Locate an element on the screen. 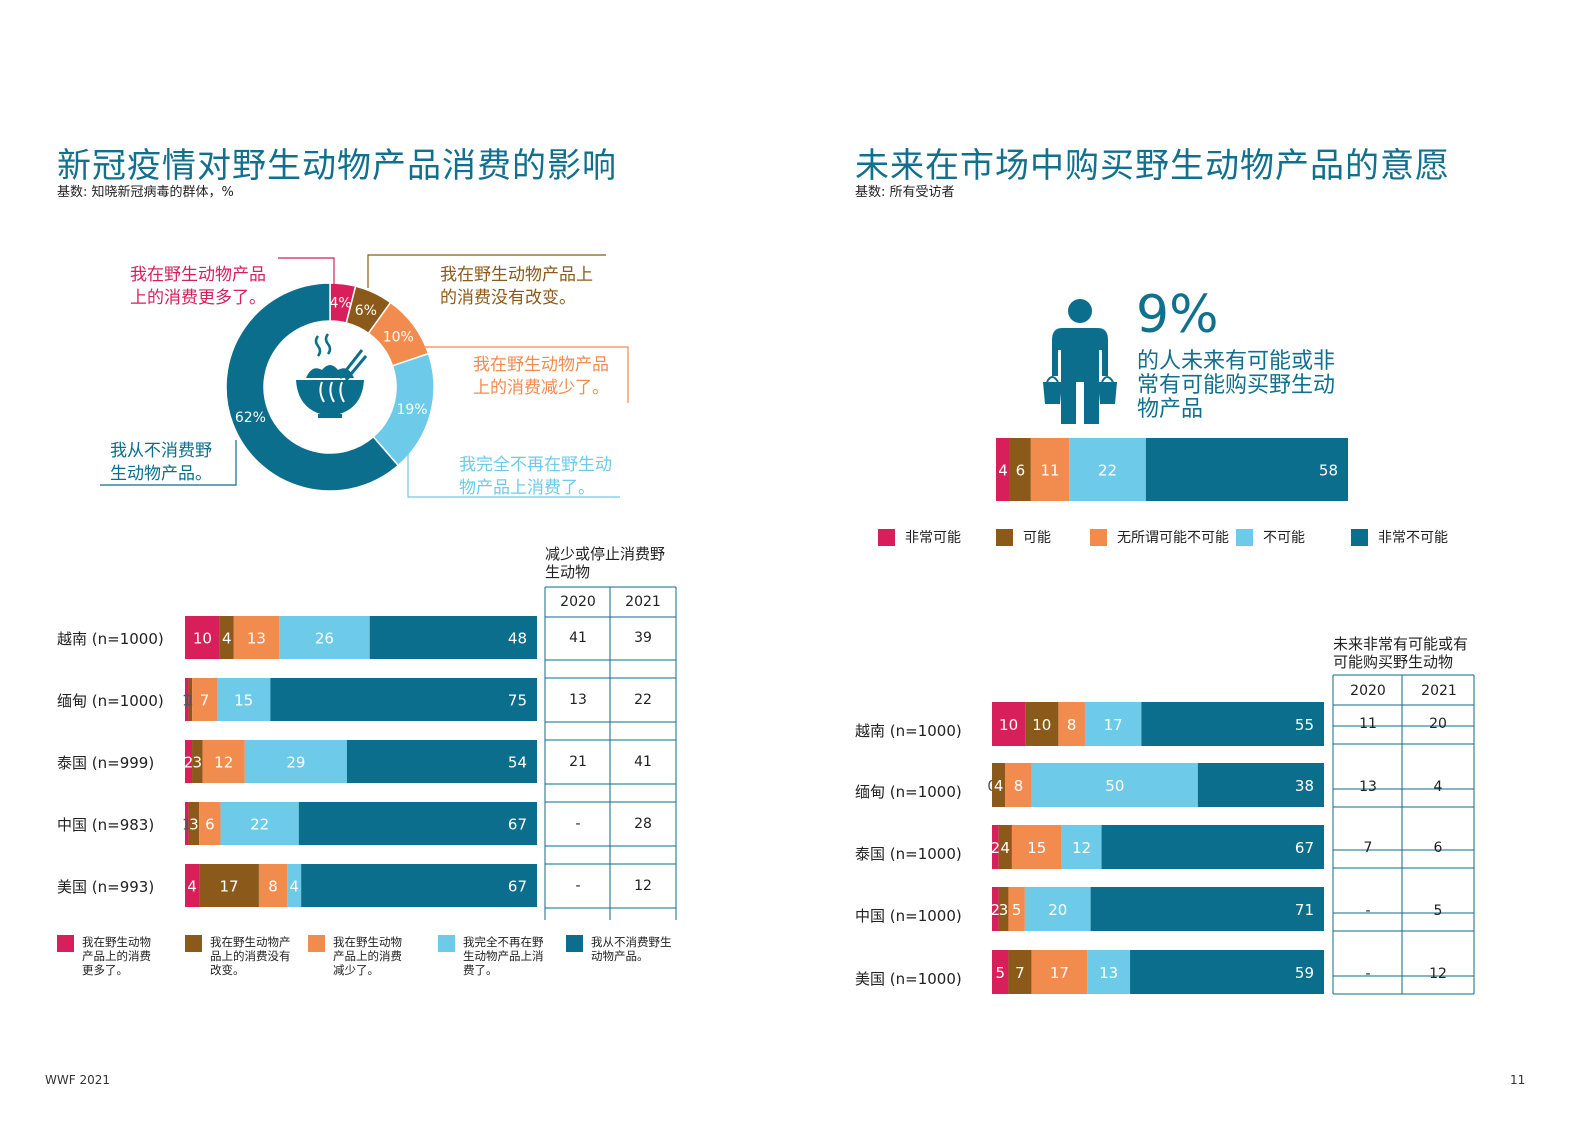 The width and height of the screenshot is (1587, 1122). legend-label: 我完全不再在野 生动物产品上消 费了。 is located at coordinates (503, 956).